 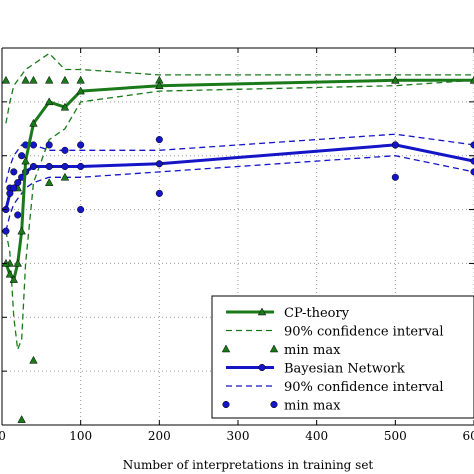 I want to click on x-tick-label-5: 500, so click(x=395, y=436).